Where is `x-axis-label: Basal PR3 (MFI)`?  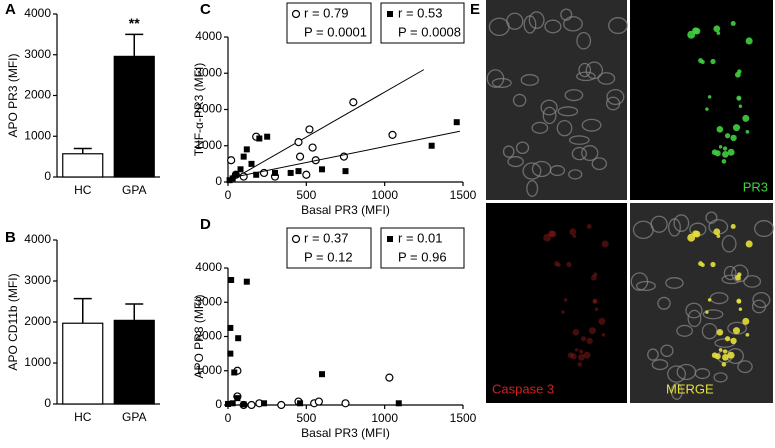 x-axis-label: Basal PR3 (MFI) is located at coordinates (345, 433).